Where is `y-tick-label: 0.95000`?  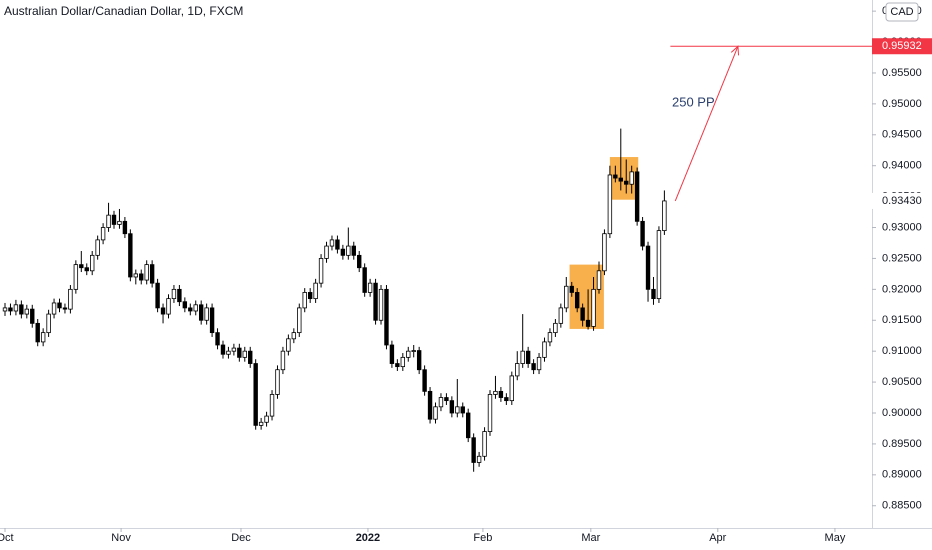 y-tick-label: 0.95000 is located at coordinates (902, 104).